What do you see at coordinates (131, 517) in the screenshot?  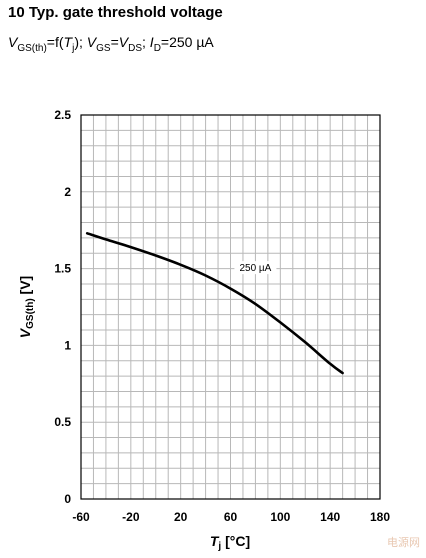 I see `x-tick-label: -20` at bounding box center [131, 517].